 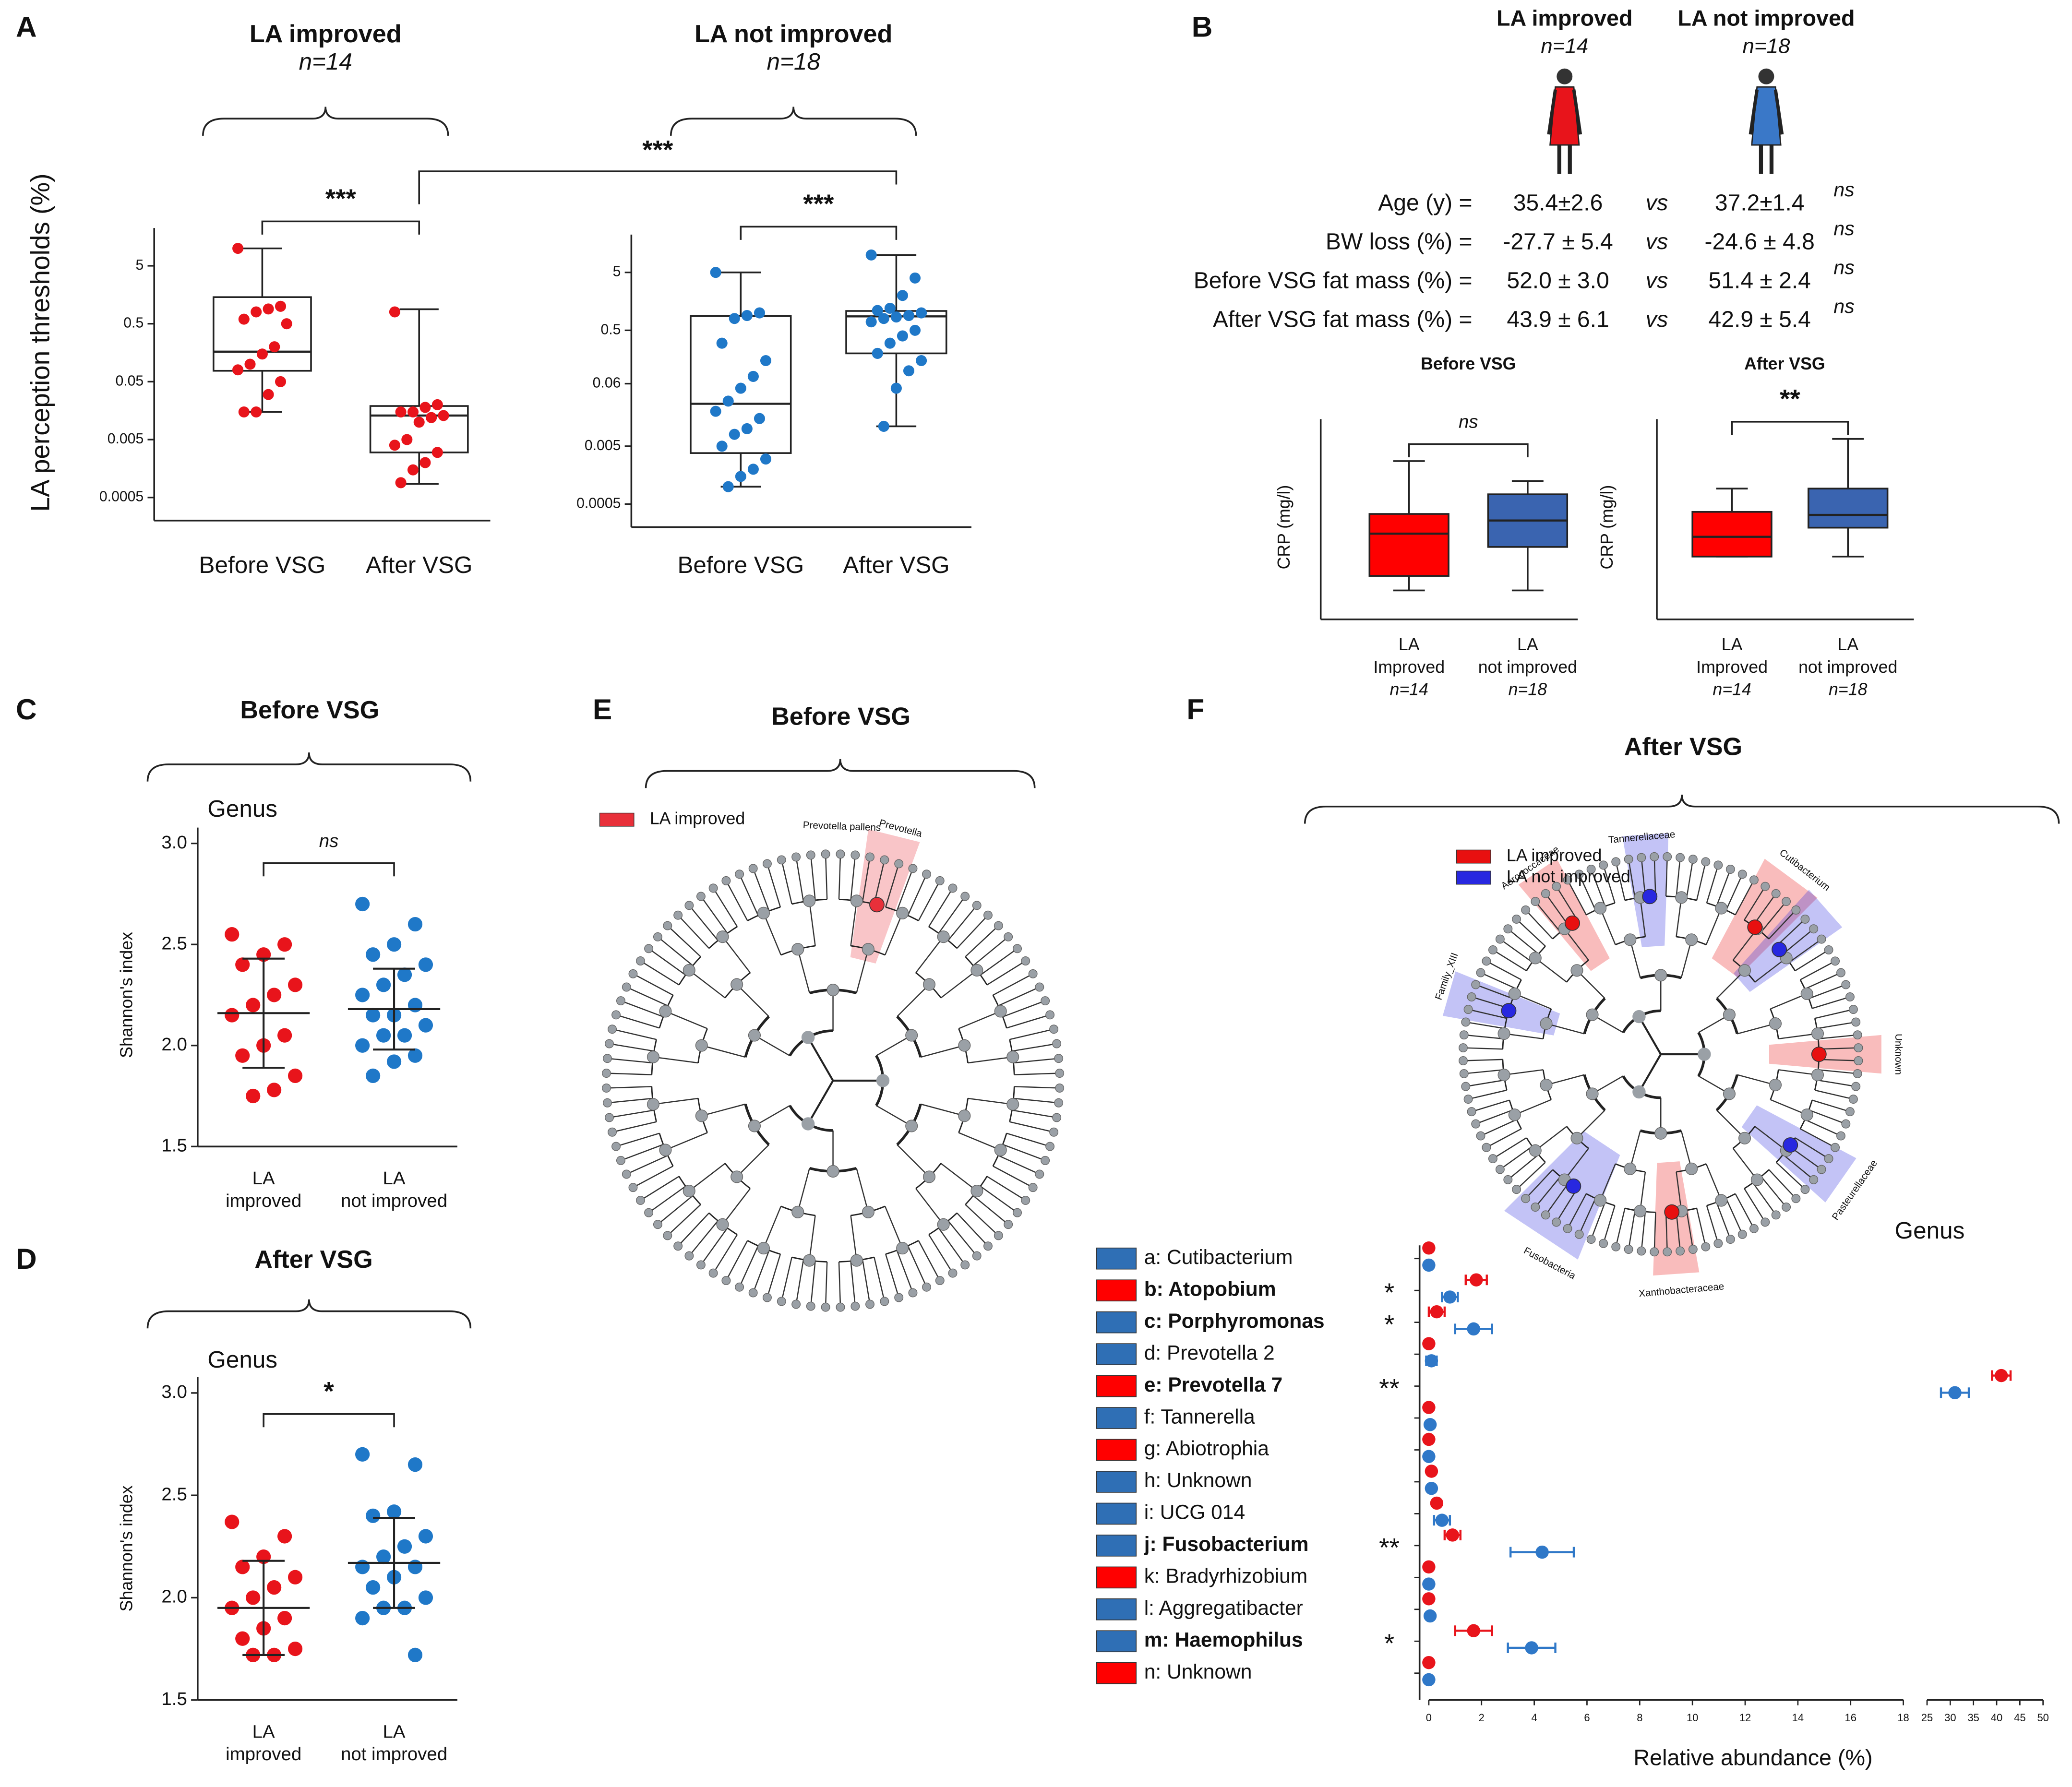 What do you see at coordinates (2043, 1718) in the screenshot?
I see `x-tick-label: 50` at bounding box center [2043, 1718].